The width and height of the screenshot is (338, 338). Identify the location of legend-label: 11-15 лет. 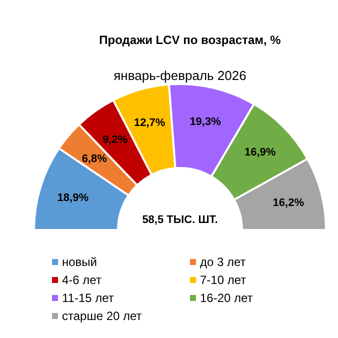
(88, 298).